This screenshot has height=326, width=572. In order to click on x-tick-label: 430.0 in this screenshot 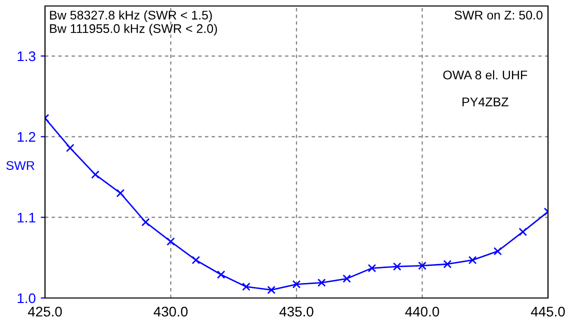, I will do `click(171, 311)`.